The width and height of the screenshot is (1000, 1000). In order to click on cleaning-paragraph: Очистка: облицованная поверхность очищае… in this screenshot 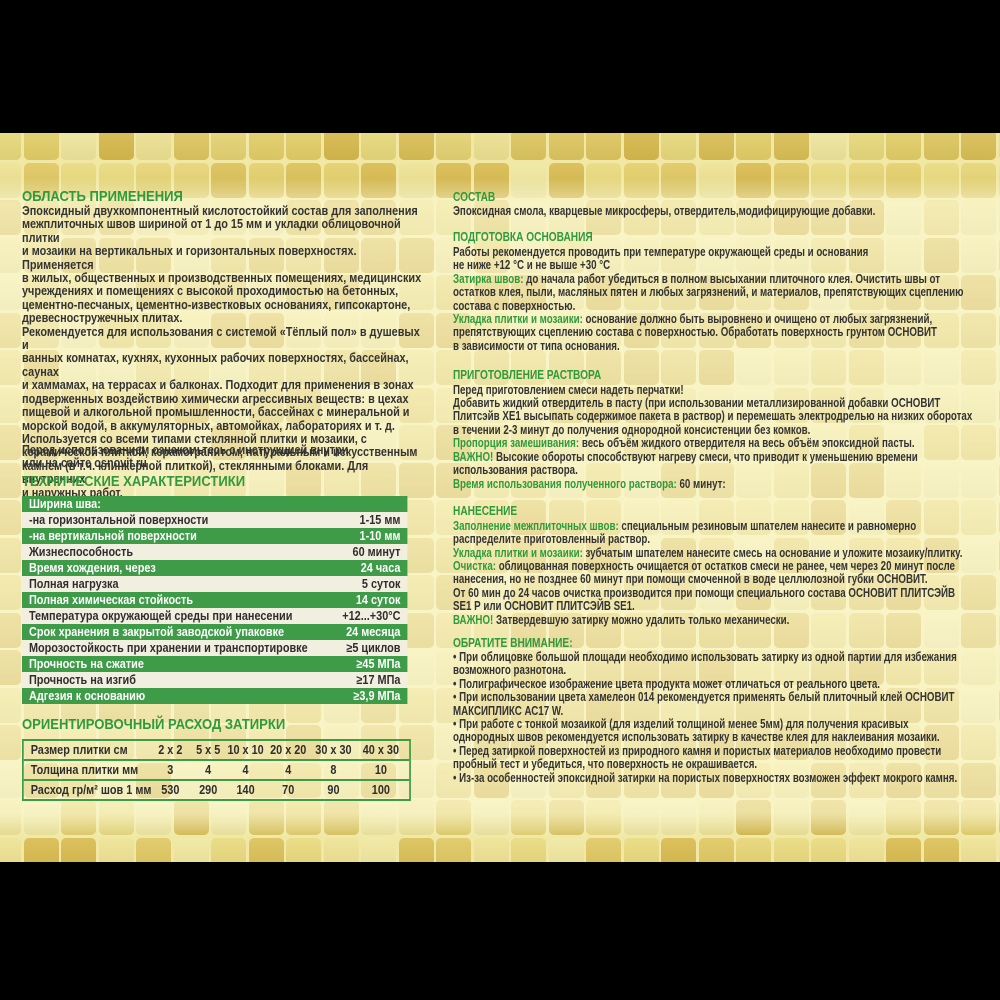, I will do `click(704, 586)`.